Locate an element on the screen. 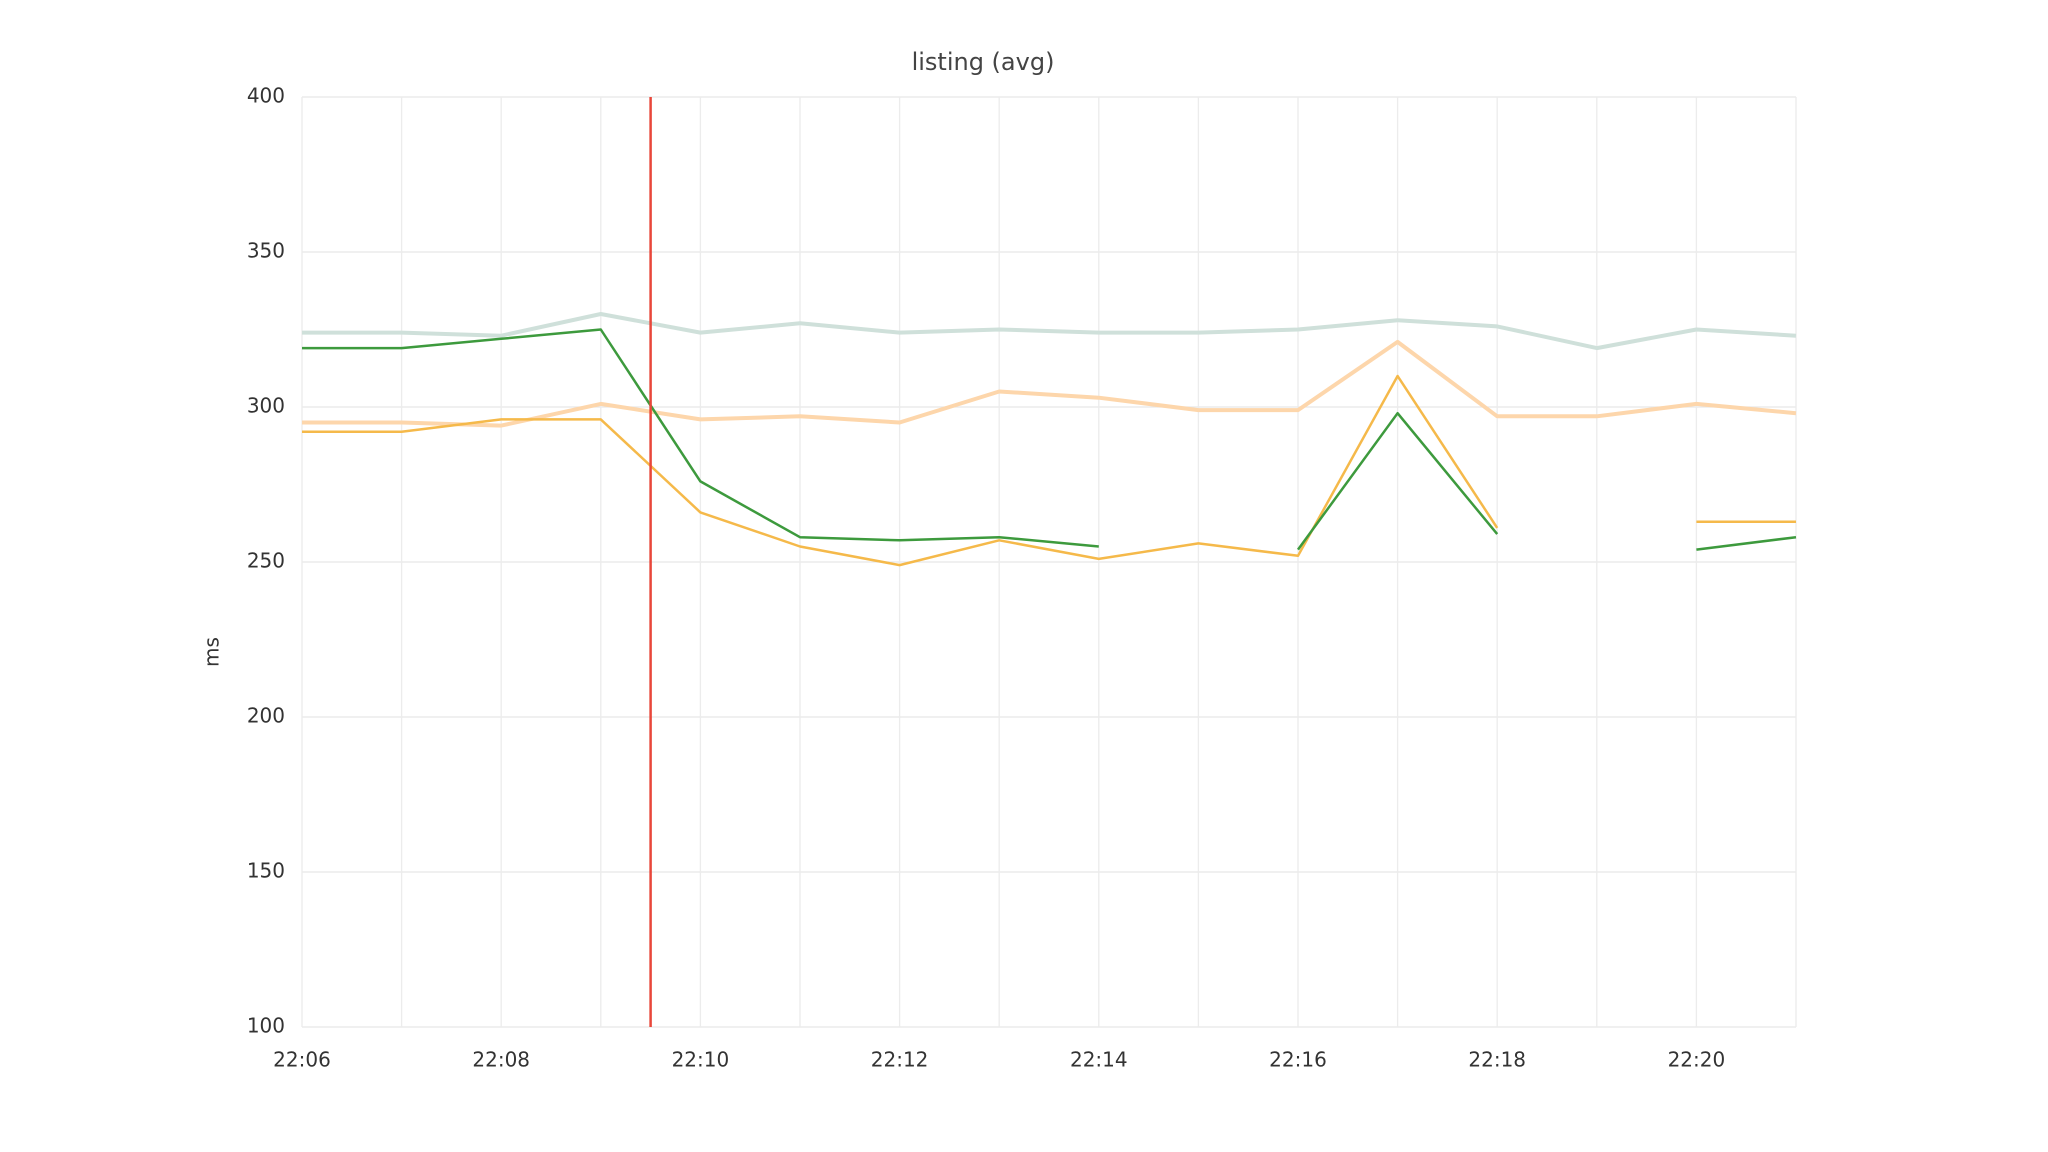 The width and height of the screenshot is (2048, 1152). y-axis-label: ms is located at coordinates (212, 652).